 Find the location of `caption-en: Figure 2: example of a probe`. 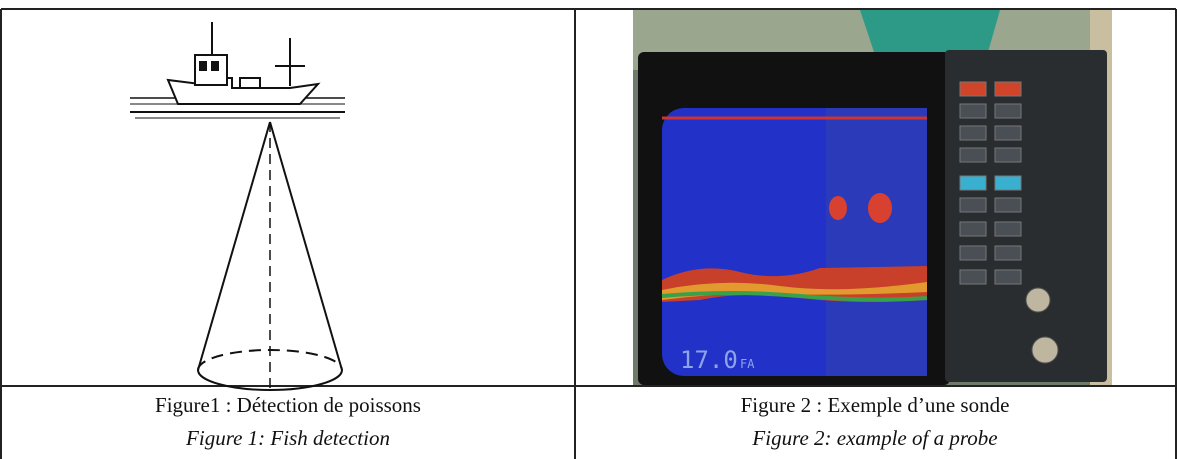

caption-en: Figure 2: example of a probe is located at coordinates (874, 438).